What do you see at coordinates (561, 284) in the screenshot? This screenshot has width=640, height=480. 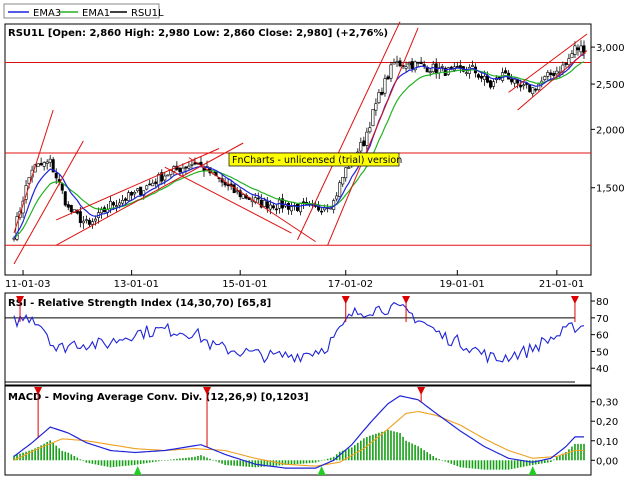 I see `date-tick-label: 21-01-01` at bounding box center [561, 284].